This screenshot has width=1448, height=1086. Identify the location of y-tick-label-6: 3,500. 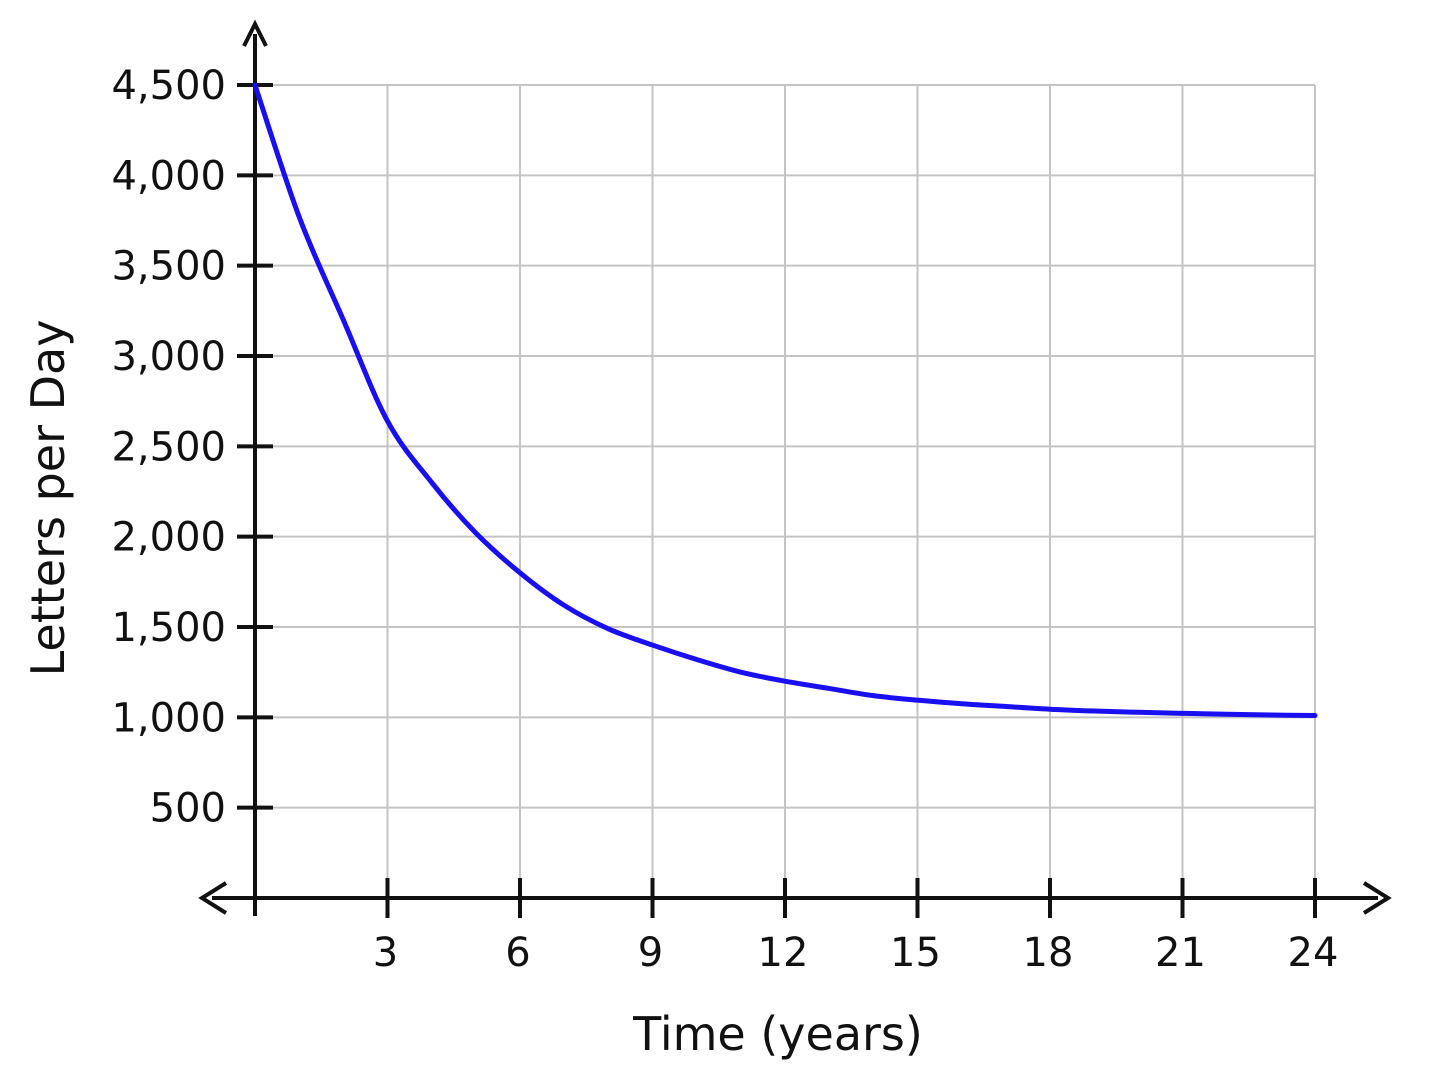
(168, 267).